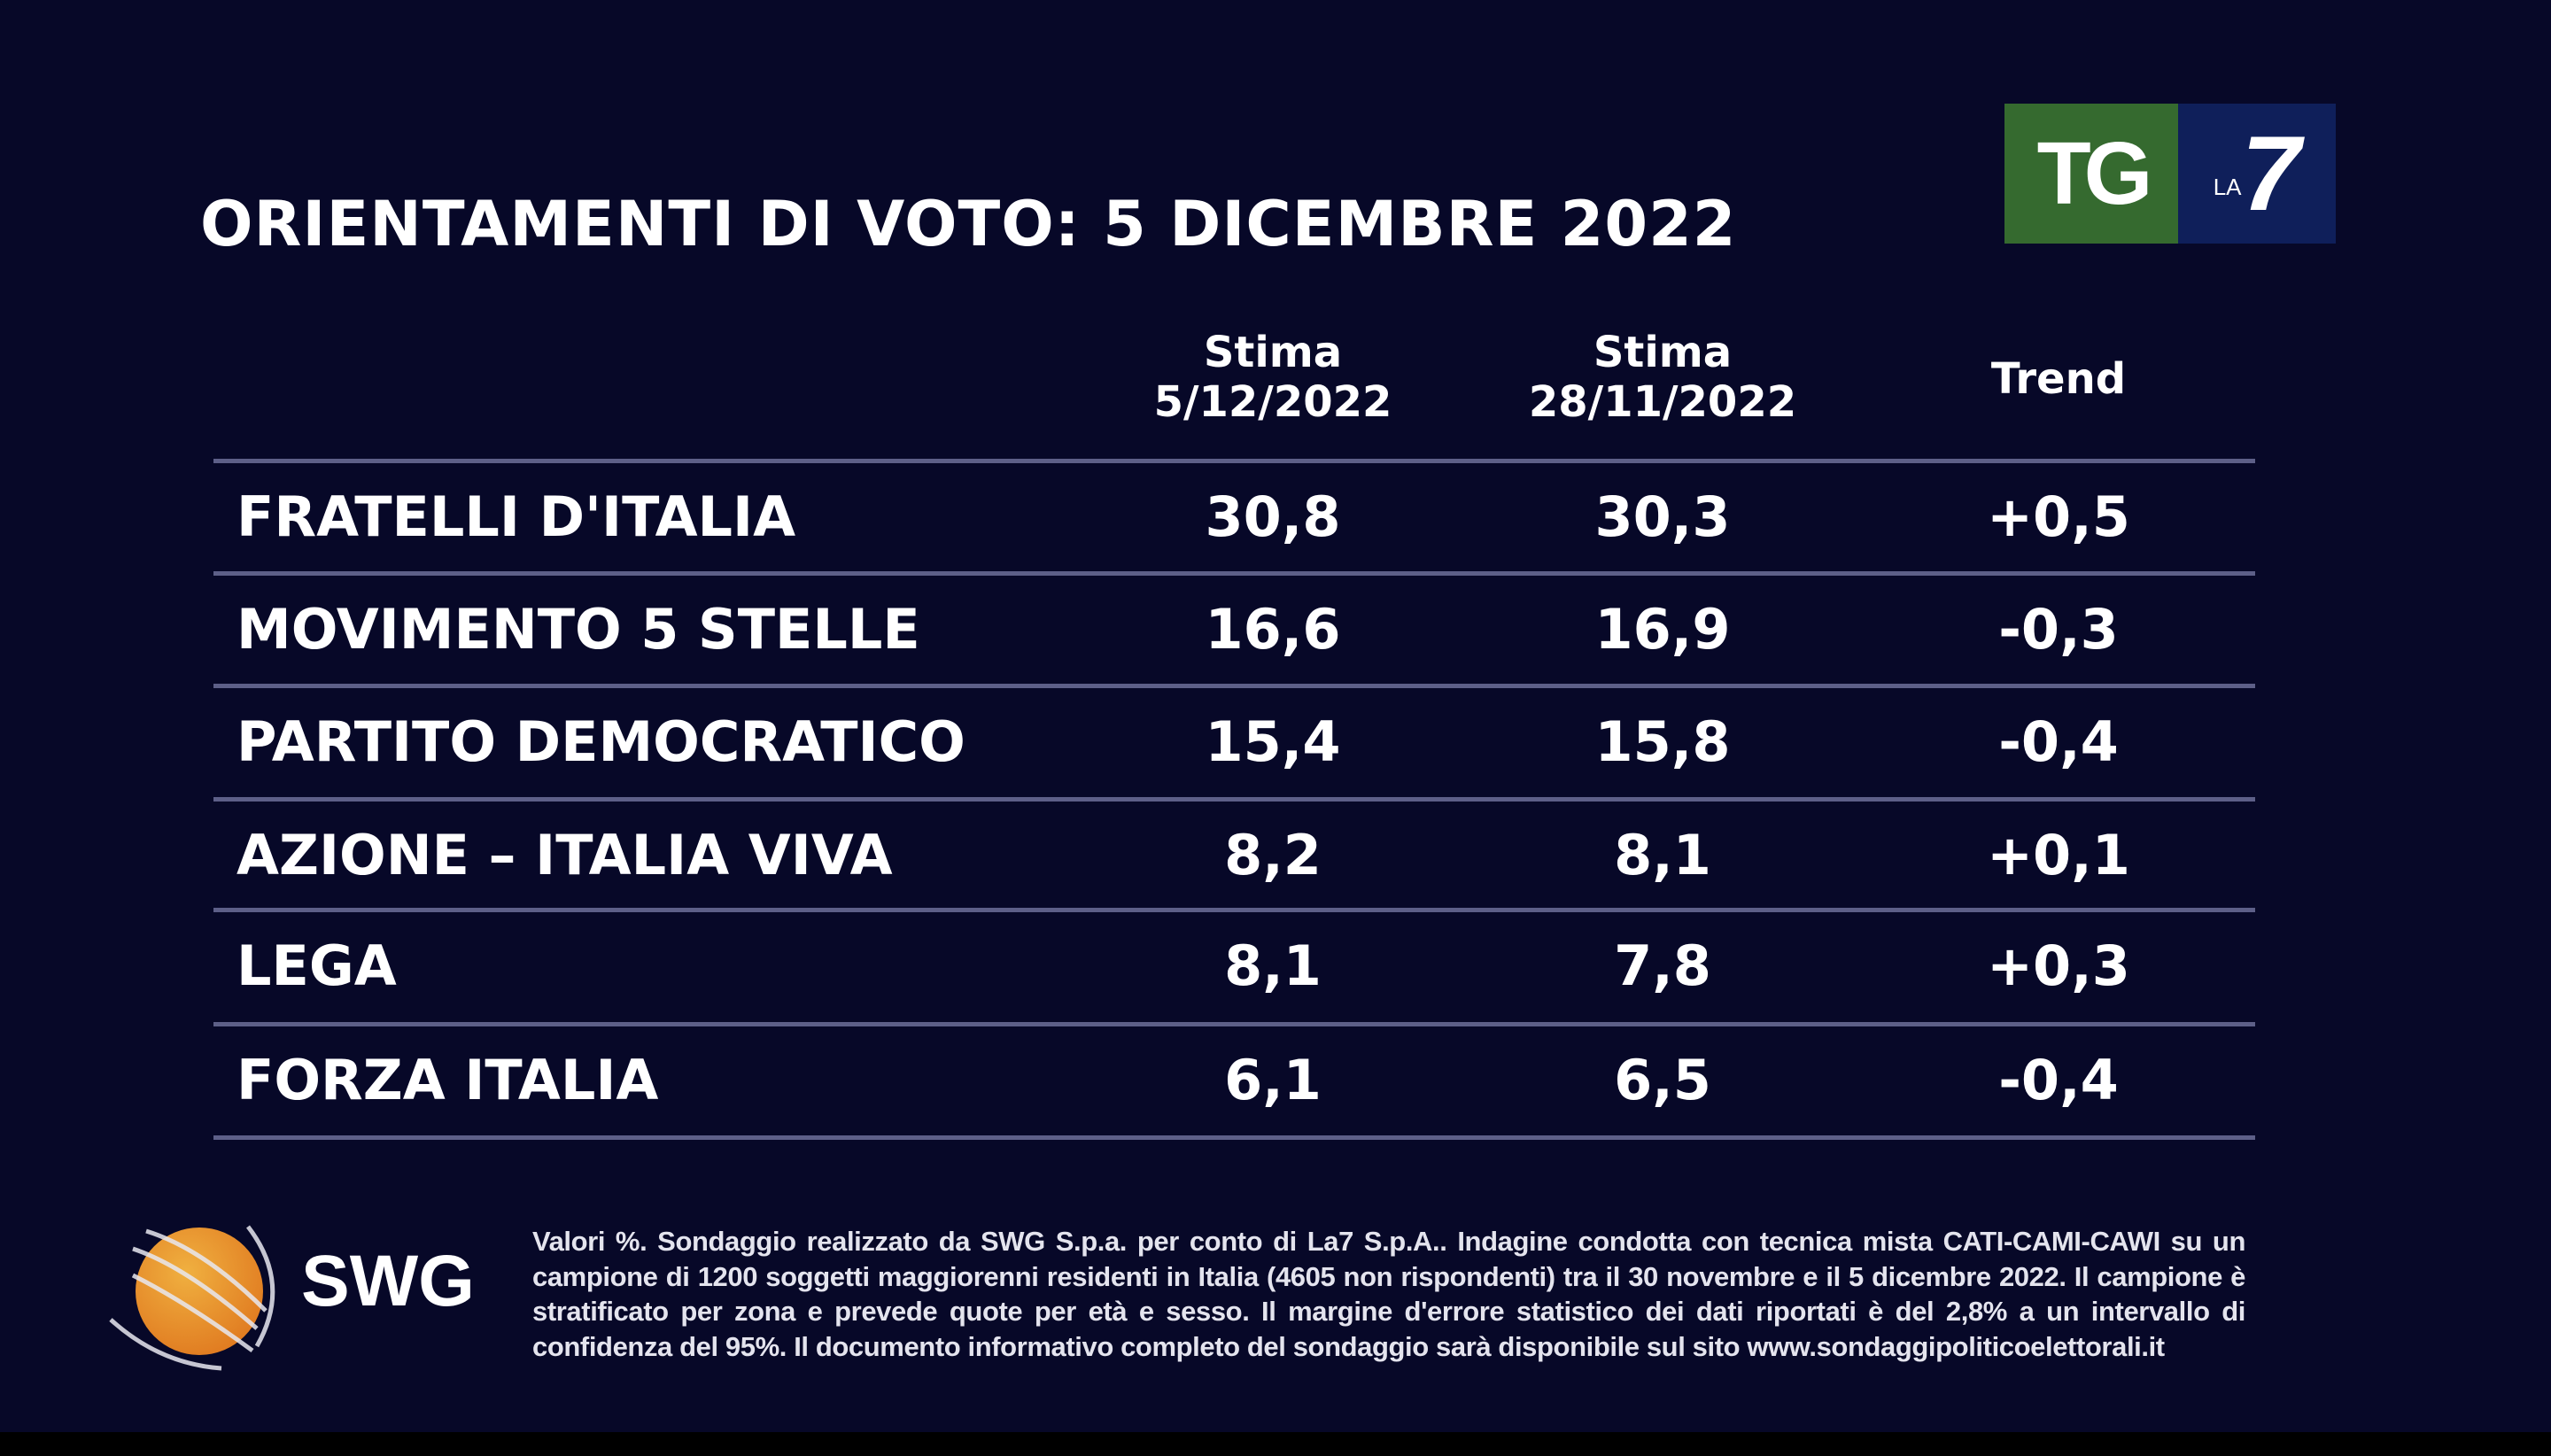 The height and width of the screenshot is (1456, 2551). I want to click on party-name: FRATELLI D'ITALIA, so click(516, 516).